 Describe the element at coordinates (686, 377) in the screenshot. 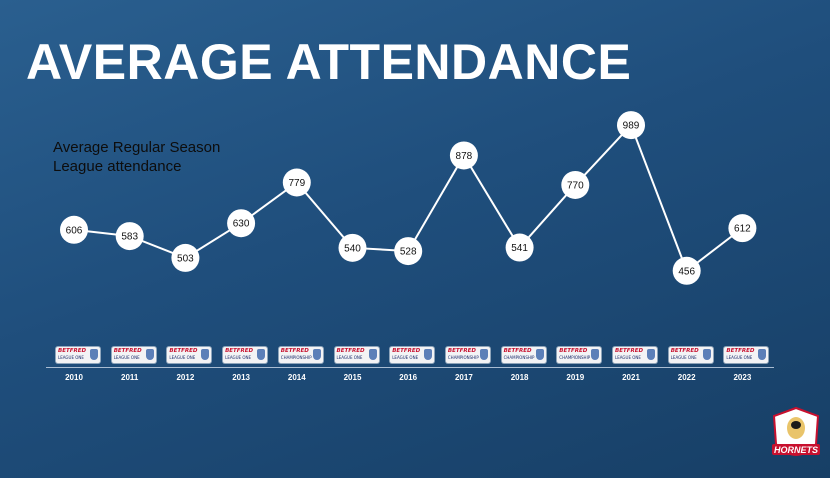

I see `x-tick-label: 2022` at that location.